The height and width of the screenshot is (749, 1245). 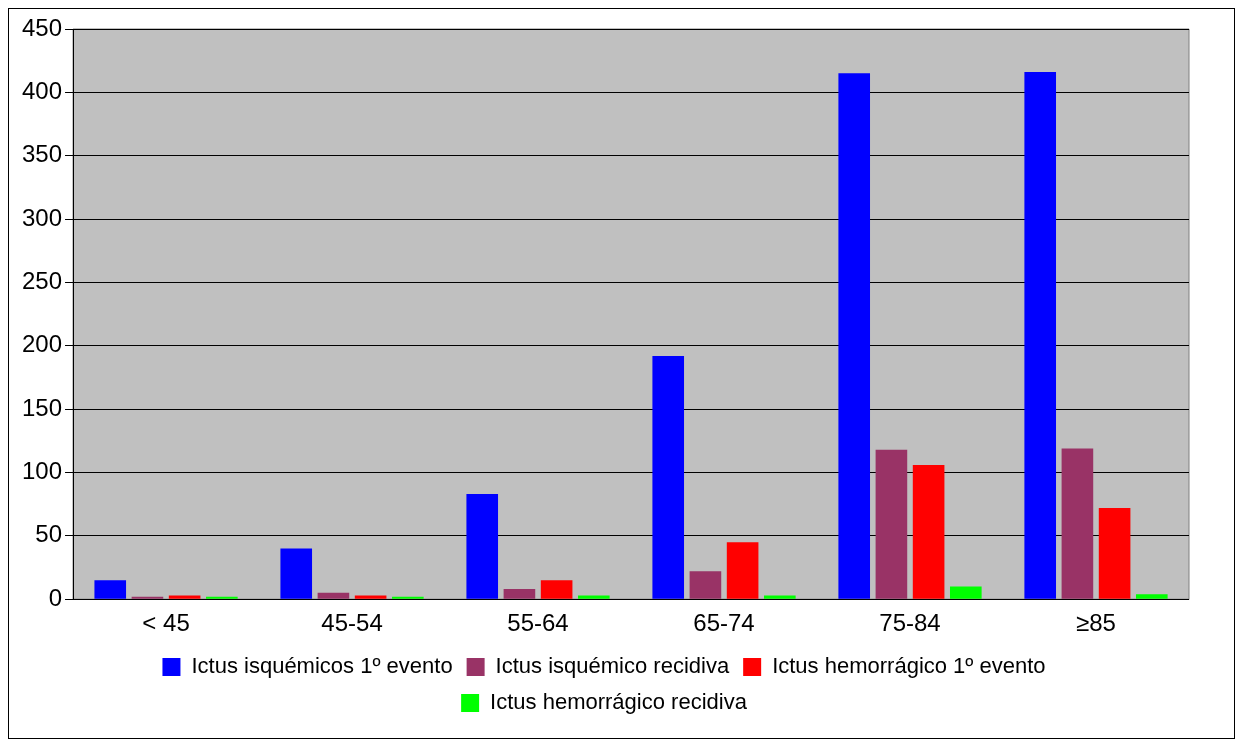 I want to click on y-tick-label: 450, so click(x=42, y=27).